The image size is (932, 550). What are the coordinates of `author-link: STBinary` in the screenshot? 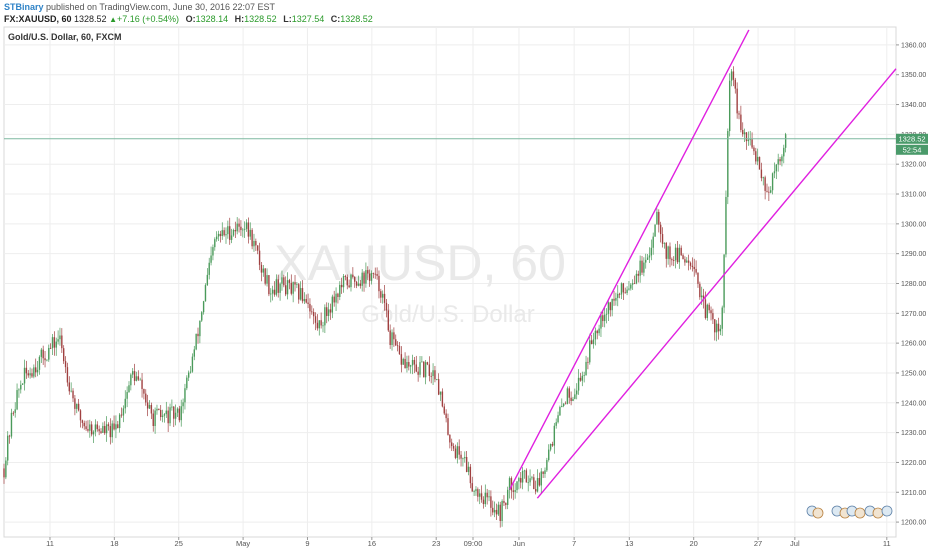 It's located at (24, 7).